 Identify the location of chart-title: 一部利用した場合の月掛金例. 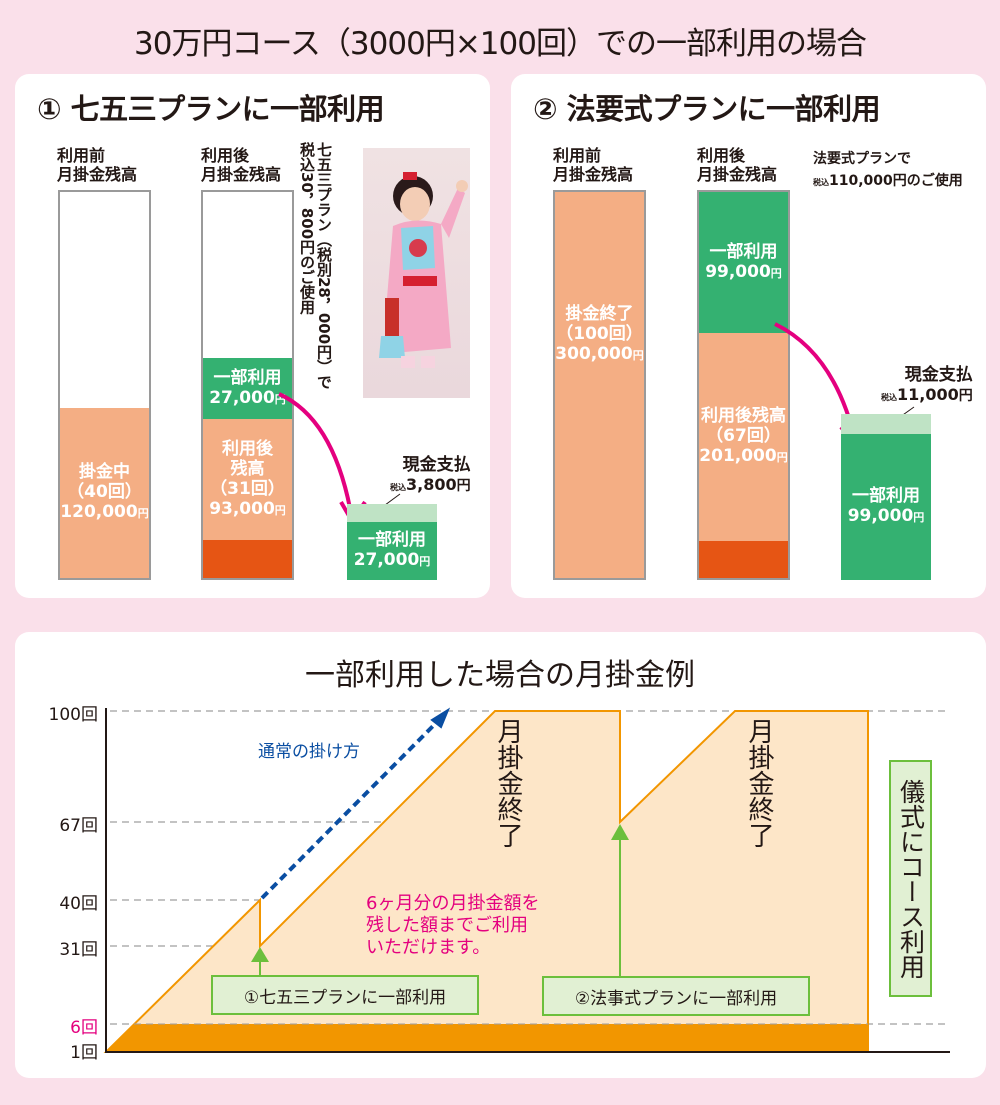
(500, 675).